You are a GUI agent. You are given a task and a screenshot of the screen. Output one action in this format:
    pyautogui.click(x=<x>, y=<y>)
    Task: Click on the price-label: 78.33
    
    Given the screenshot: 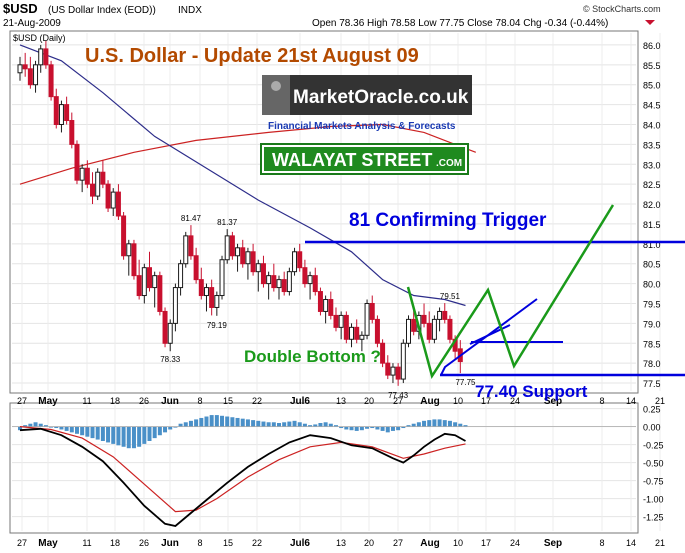 What is the action you would take?
    pyautogui.click(x=170, y=359)
    